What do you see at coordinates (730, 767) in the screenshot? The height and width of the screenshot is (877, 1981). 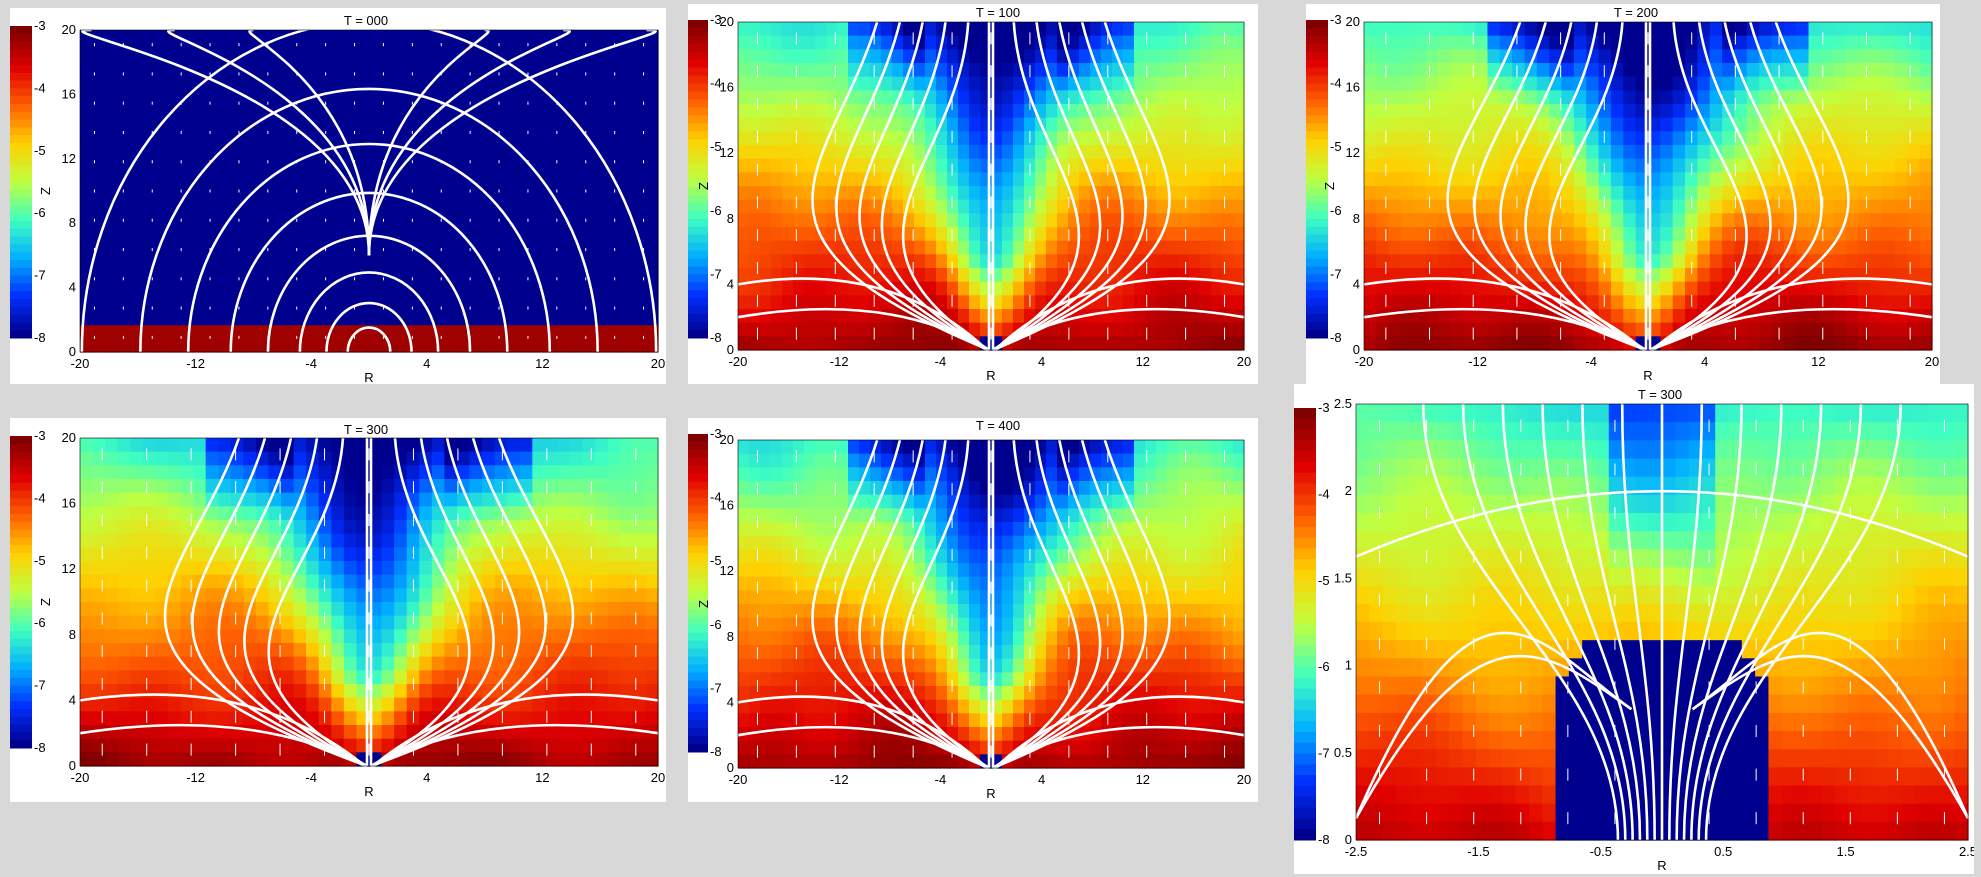 I see `y-tick-label: 0` at bounding box center [730, 767].